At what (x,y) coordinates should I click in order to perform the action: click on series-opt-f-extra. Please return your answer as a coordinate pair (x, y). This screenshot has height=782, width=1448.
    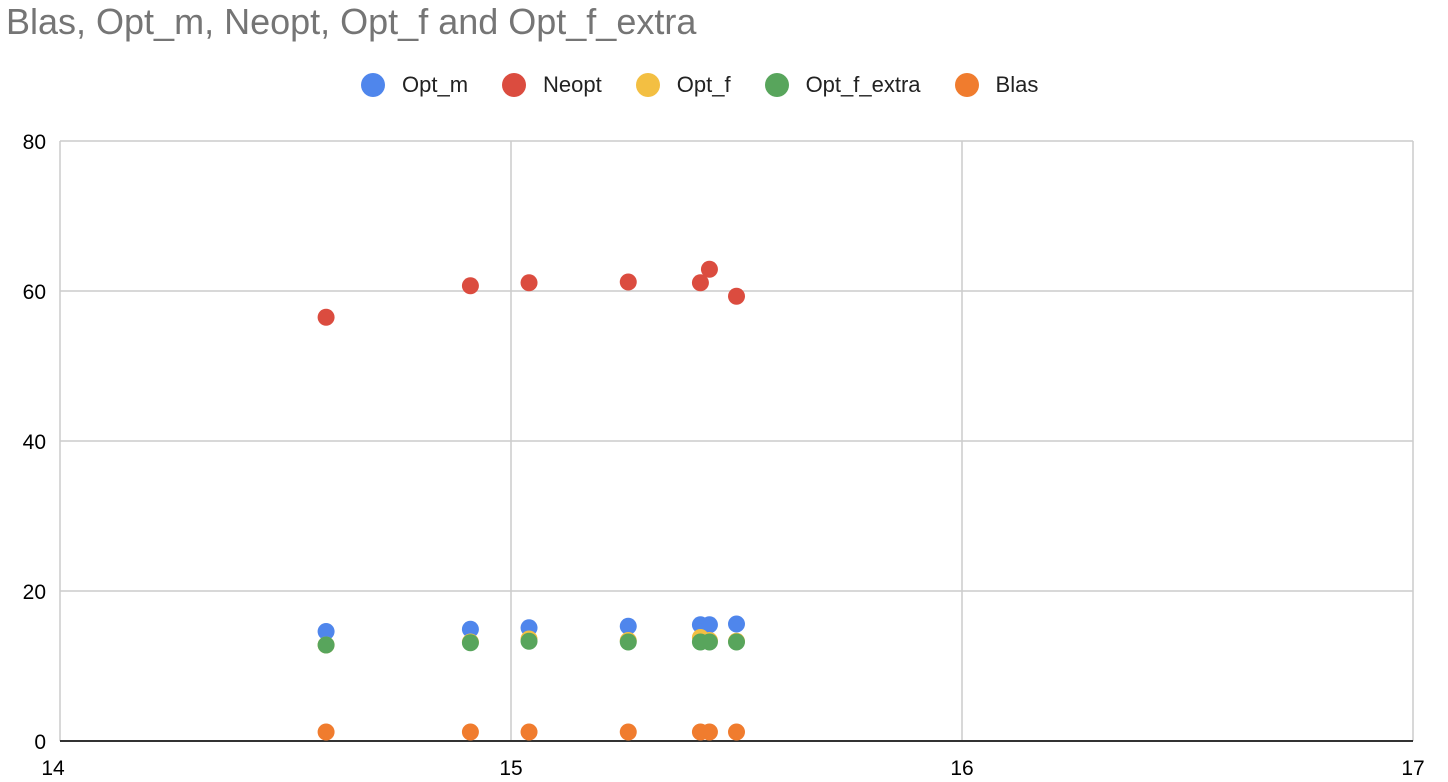
    Looking at the image, I should click on (531, 643).